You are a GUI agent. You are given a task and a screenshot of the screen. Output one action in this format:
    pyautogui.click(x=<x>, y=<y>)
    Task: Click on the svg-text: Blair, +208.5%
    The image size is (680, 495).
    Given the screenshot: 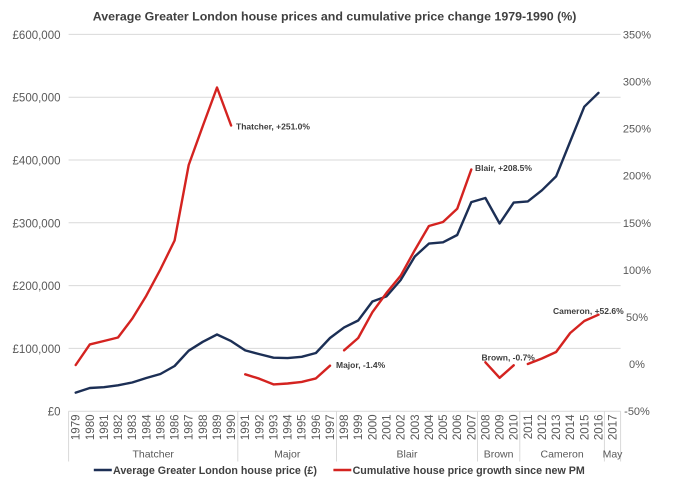 What is the action you would take?
    pyautogui.click(x=503, y=168)
    